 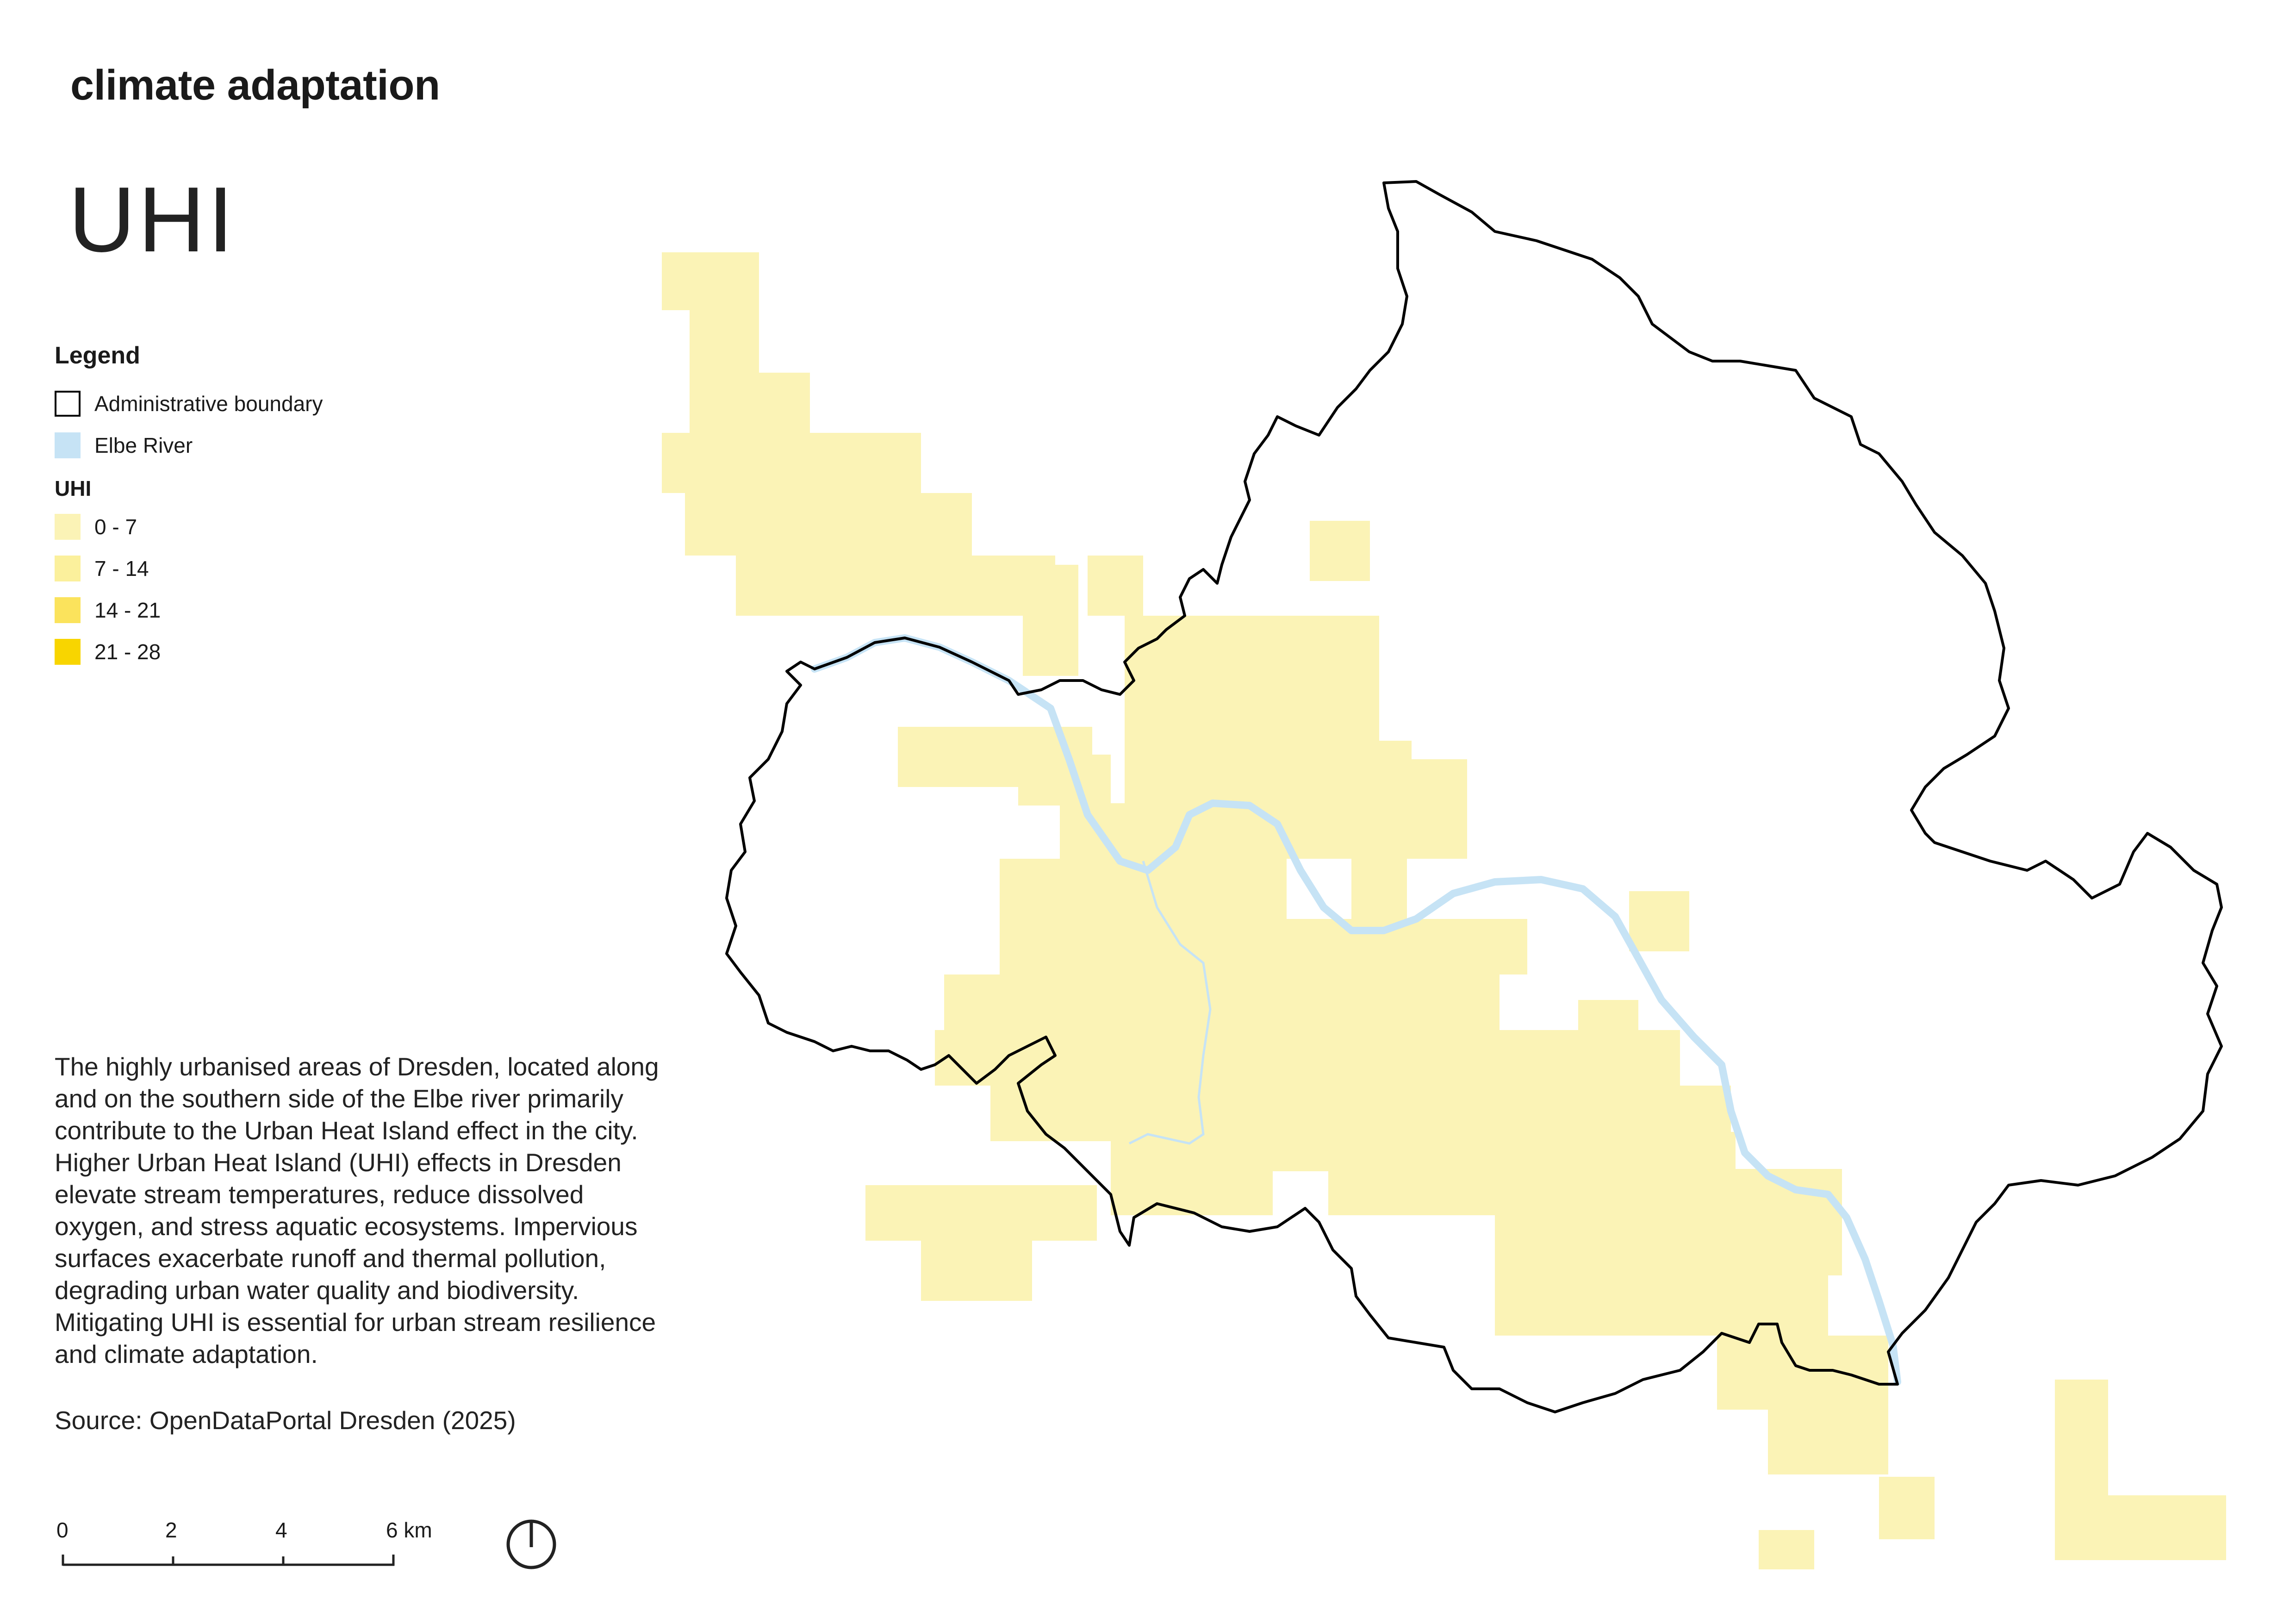 What do you see at coordinates (263, 652) in the screenshot?
I see `legend-item-uhi-4: 21 - 28` at bounding box center [263, 652].